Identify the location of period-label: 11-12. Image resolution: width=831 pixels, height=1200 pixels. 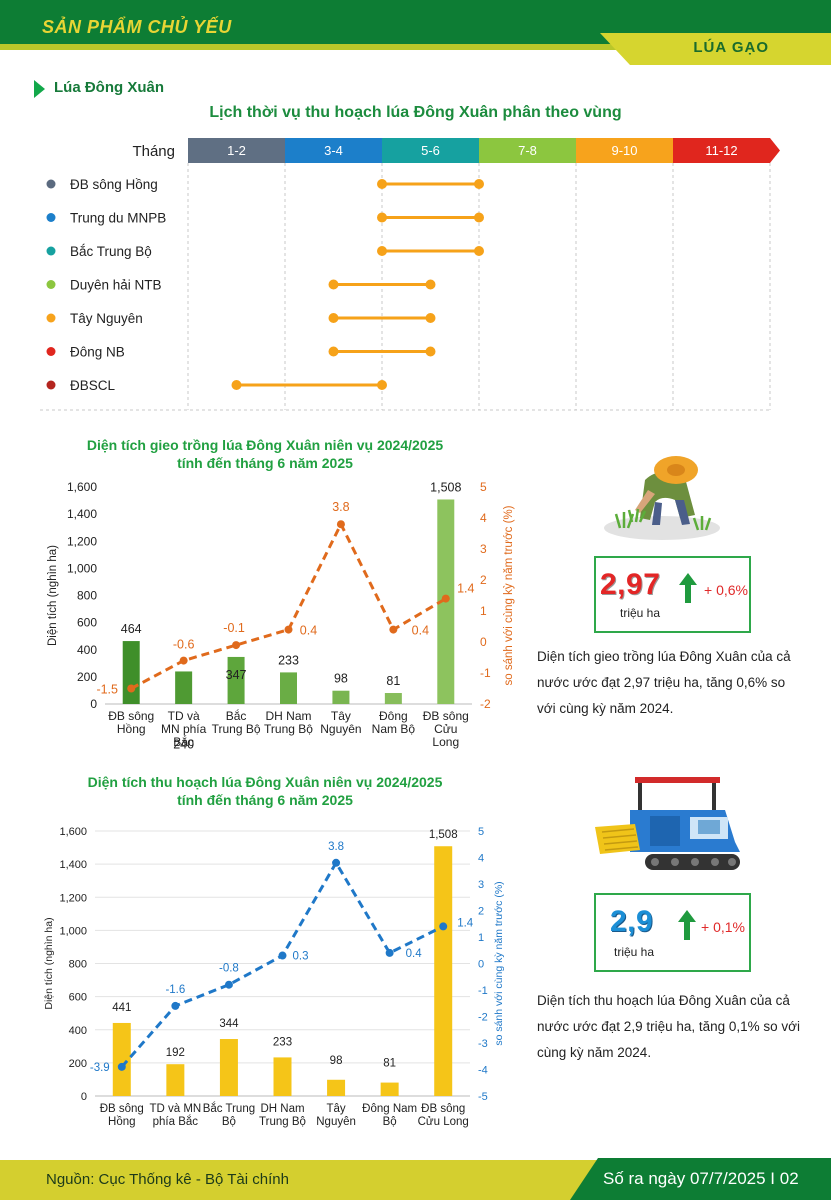
(721, 150).